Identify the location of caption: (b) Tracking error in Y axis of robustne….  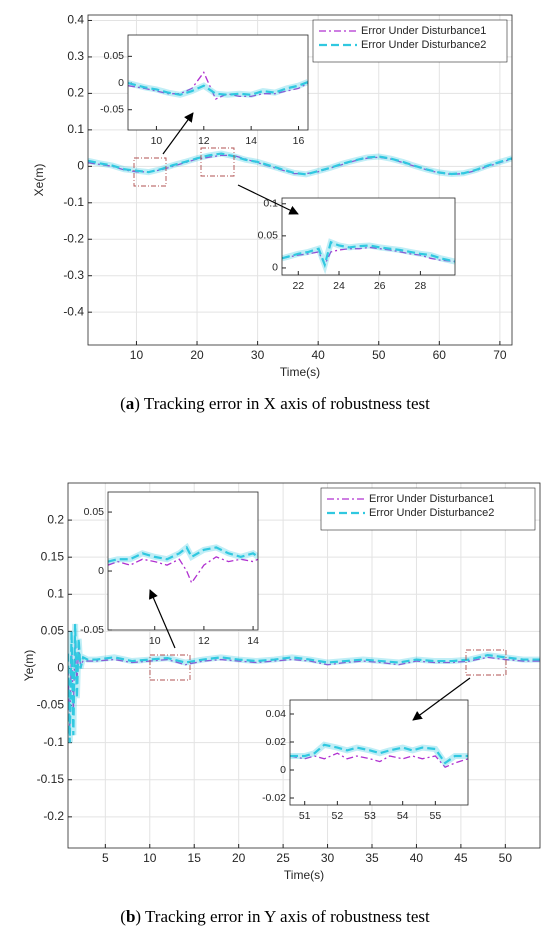
(275, 916).